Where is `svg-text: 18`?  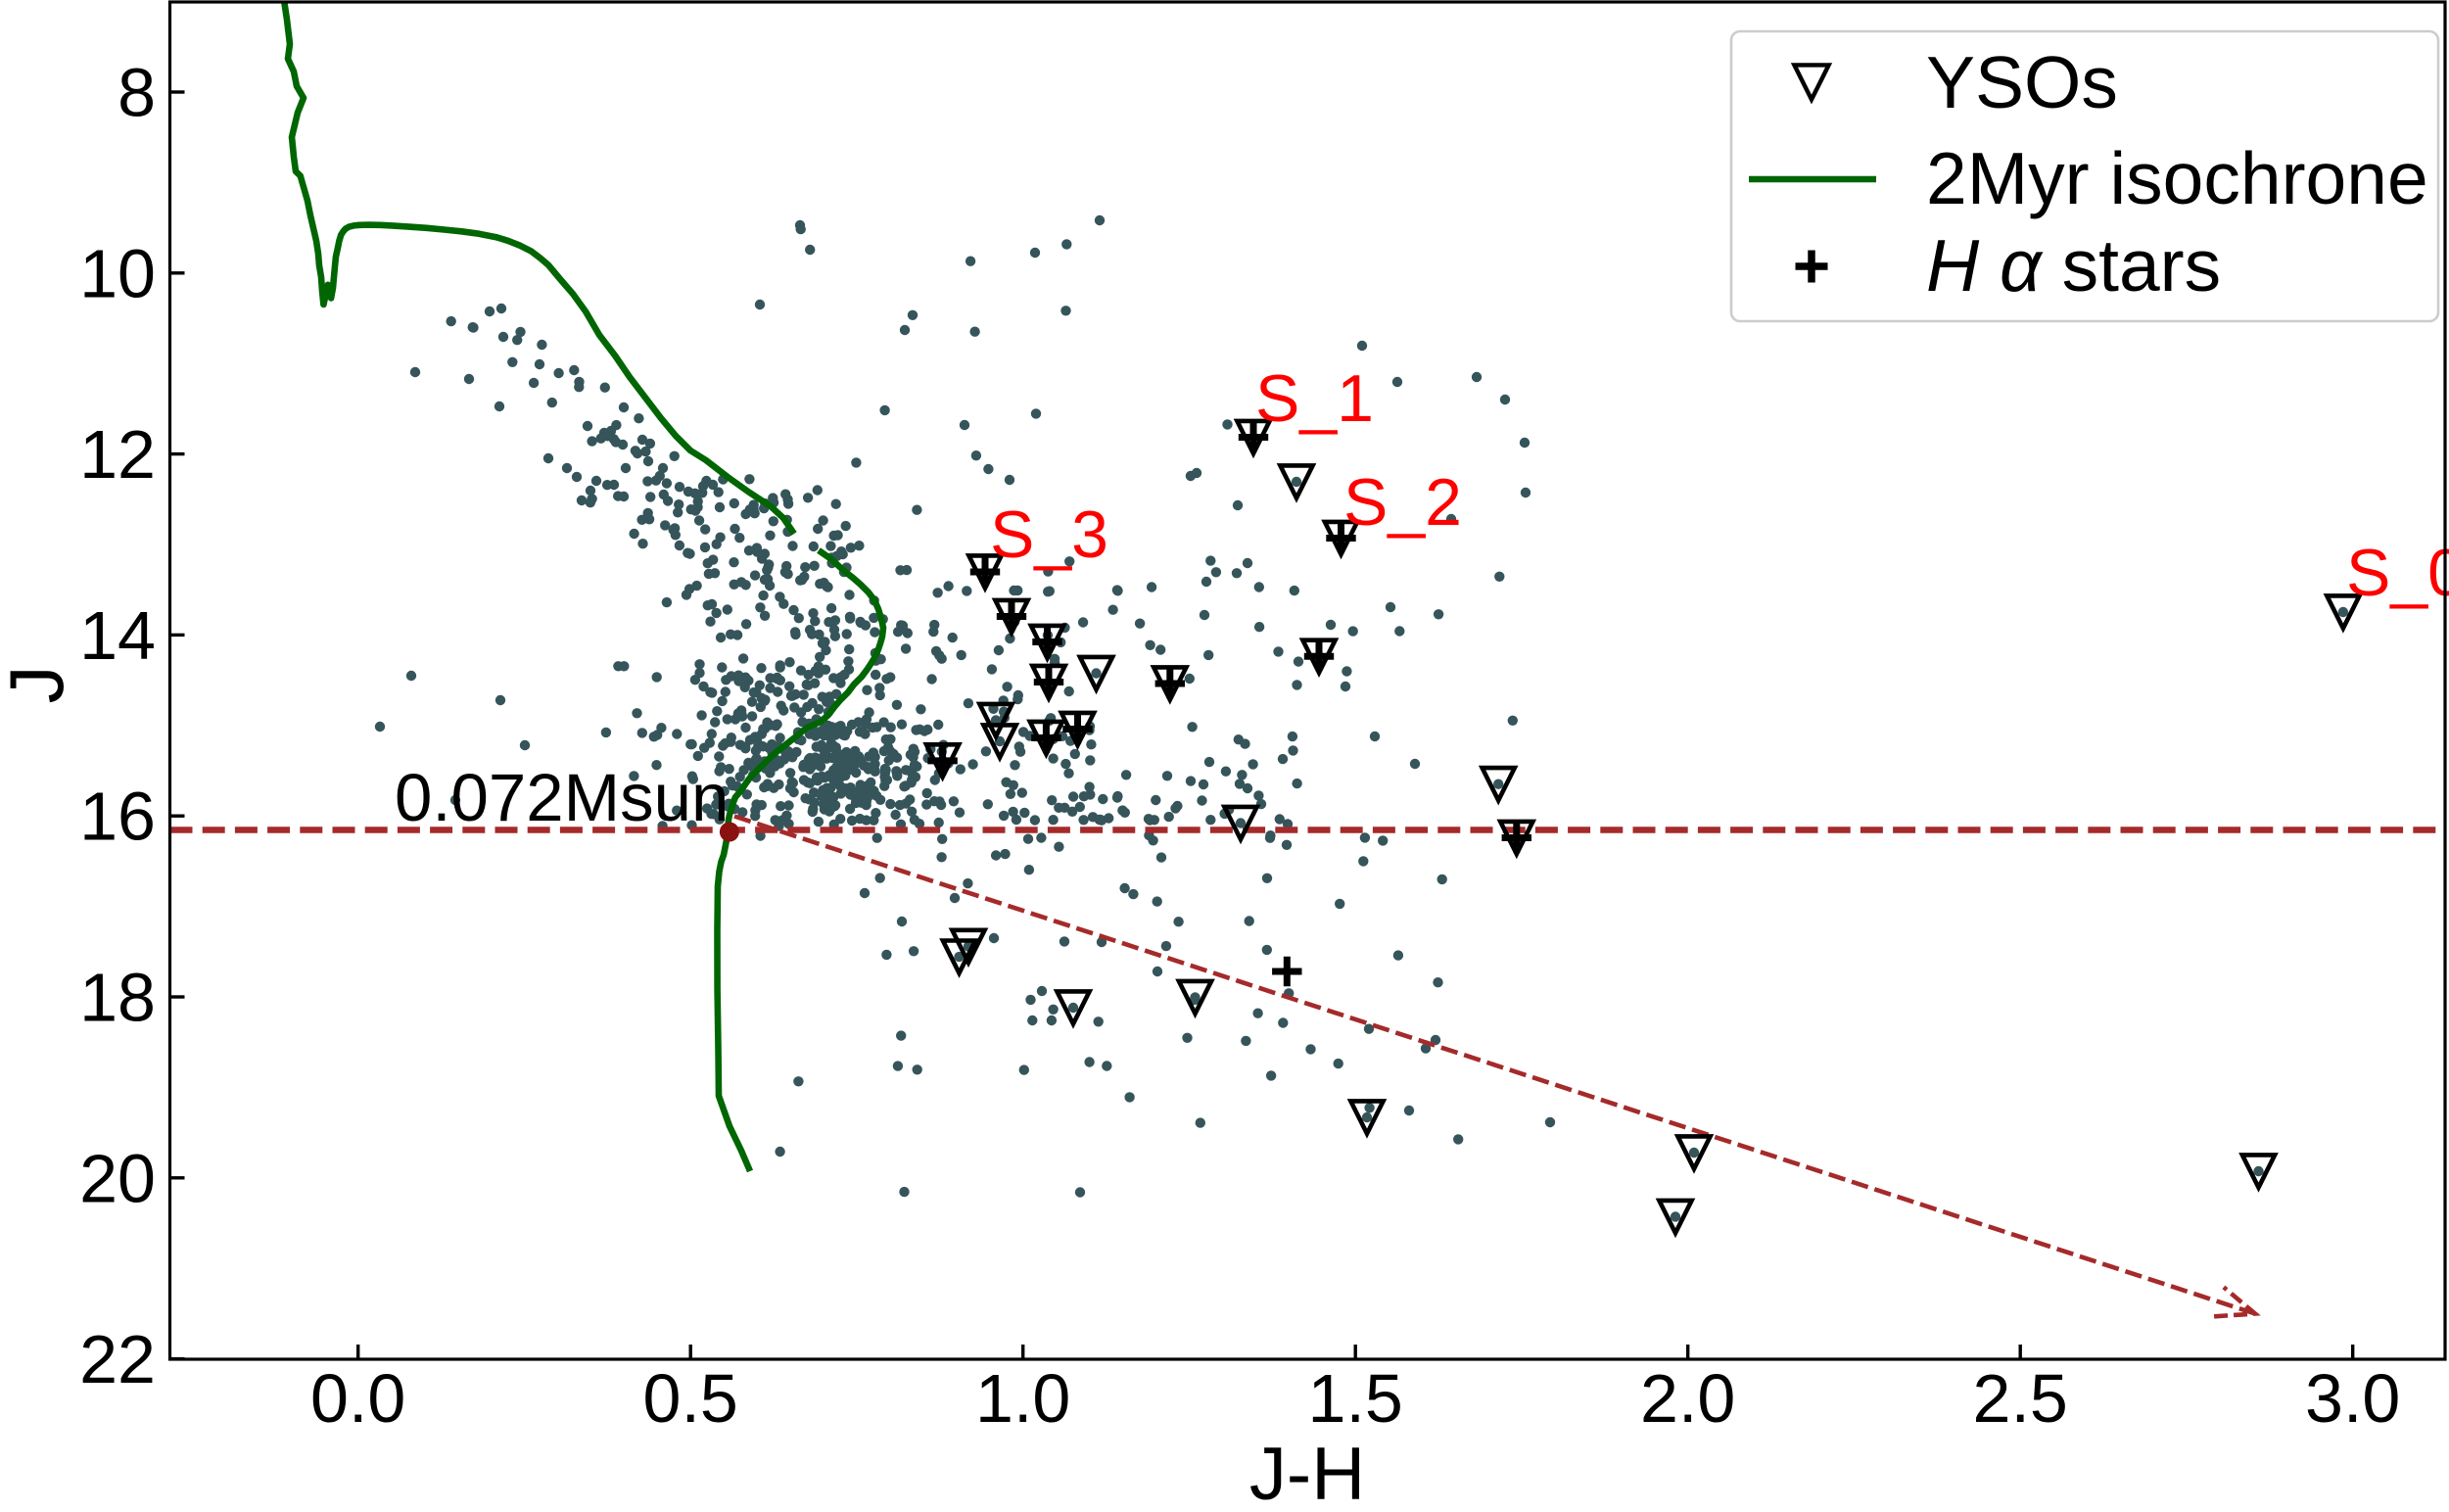 svg-text: 18 is located at coordinates (117, 998).